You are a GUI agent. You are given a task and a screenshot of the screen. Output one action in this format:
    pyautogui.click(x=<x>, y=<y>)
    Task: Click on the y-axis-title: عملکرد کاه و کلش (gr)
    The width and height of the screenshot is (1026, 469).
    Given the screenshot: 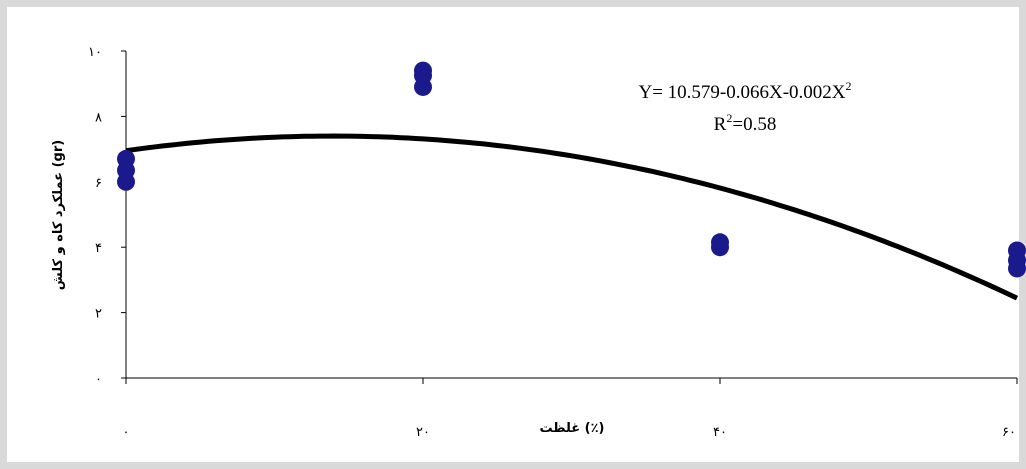 What is the action you would take?
    pyautogui.click(x=58, y=215)
    